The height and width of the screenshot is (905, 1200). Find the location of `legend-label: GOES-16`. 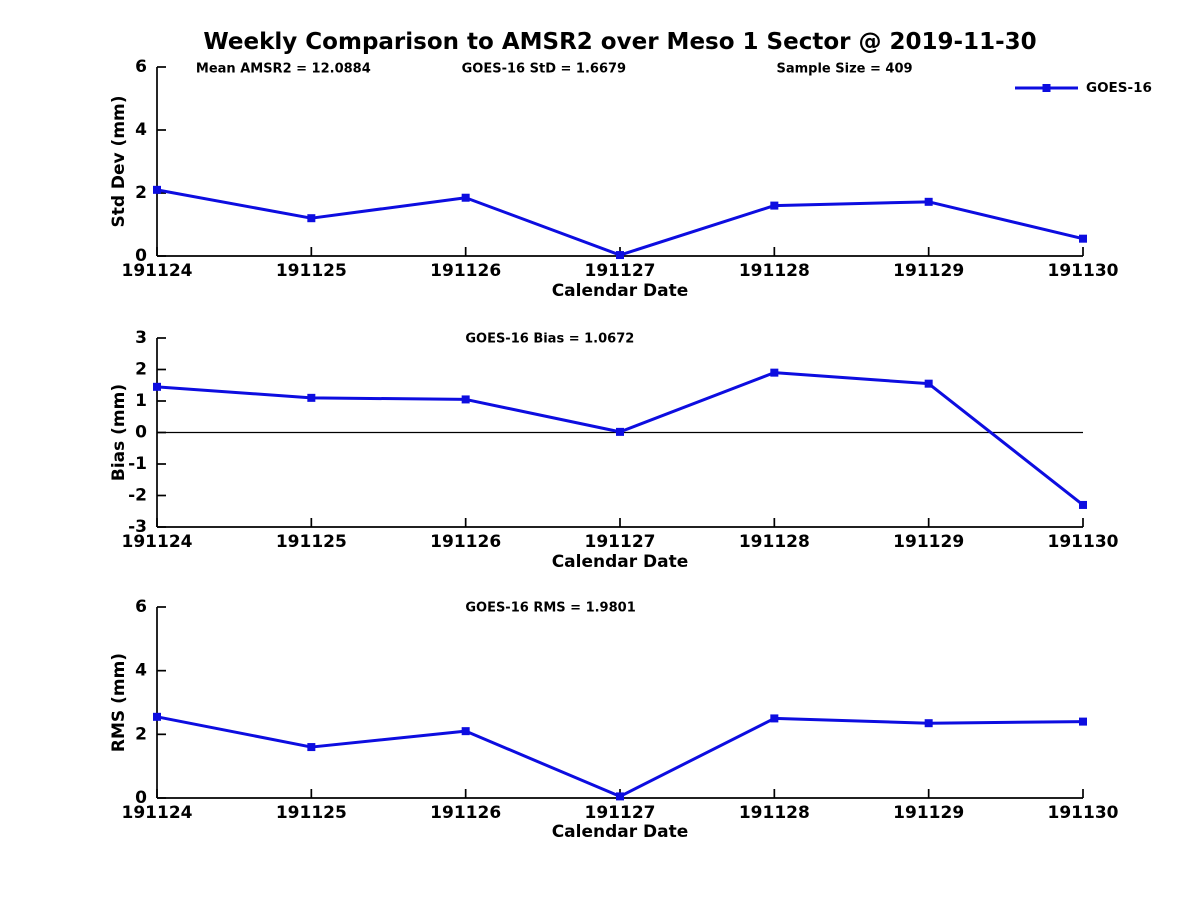

legend-label: GOES-16 is located at coordinates (1119, 88).